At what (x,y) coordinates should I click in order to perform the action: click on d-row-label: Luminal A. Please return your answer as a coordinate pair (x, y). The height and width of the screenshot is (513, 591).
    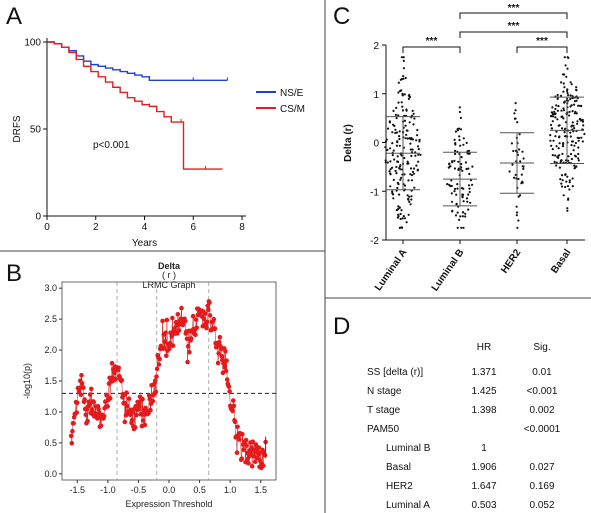
    Looking at the image, I should click on (408, 505).